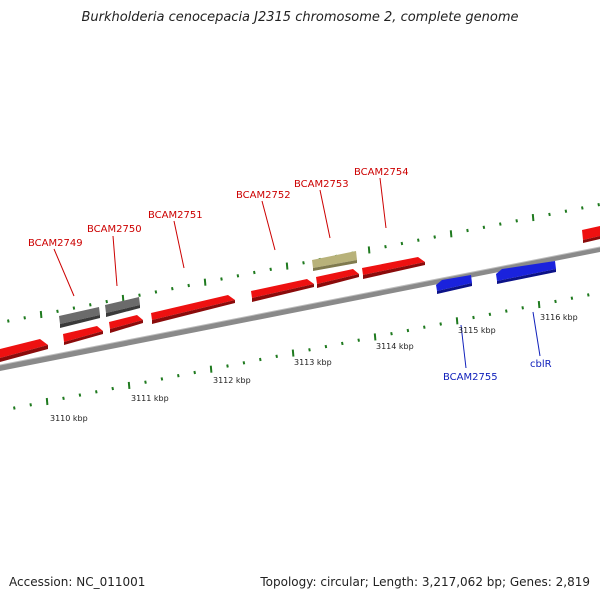  I want to click on reverse-genes, so click(496, 277).